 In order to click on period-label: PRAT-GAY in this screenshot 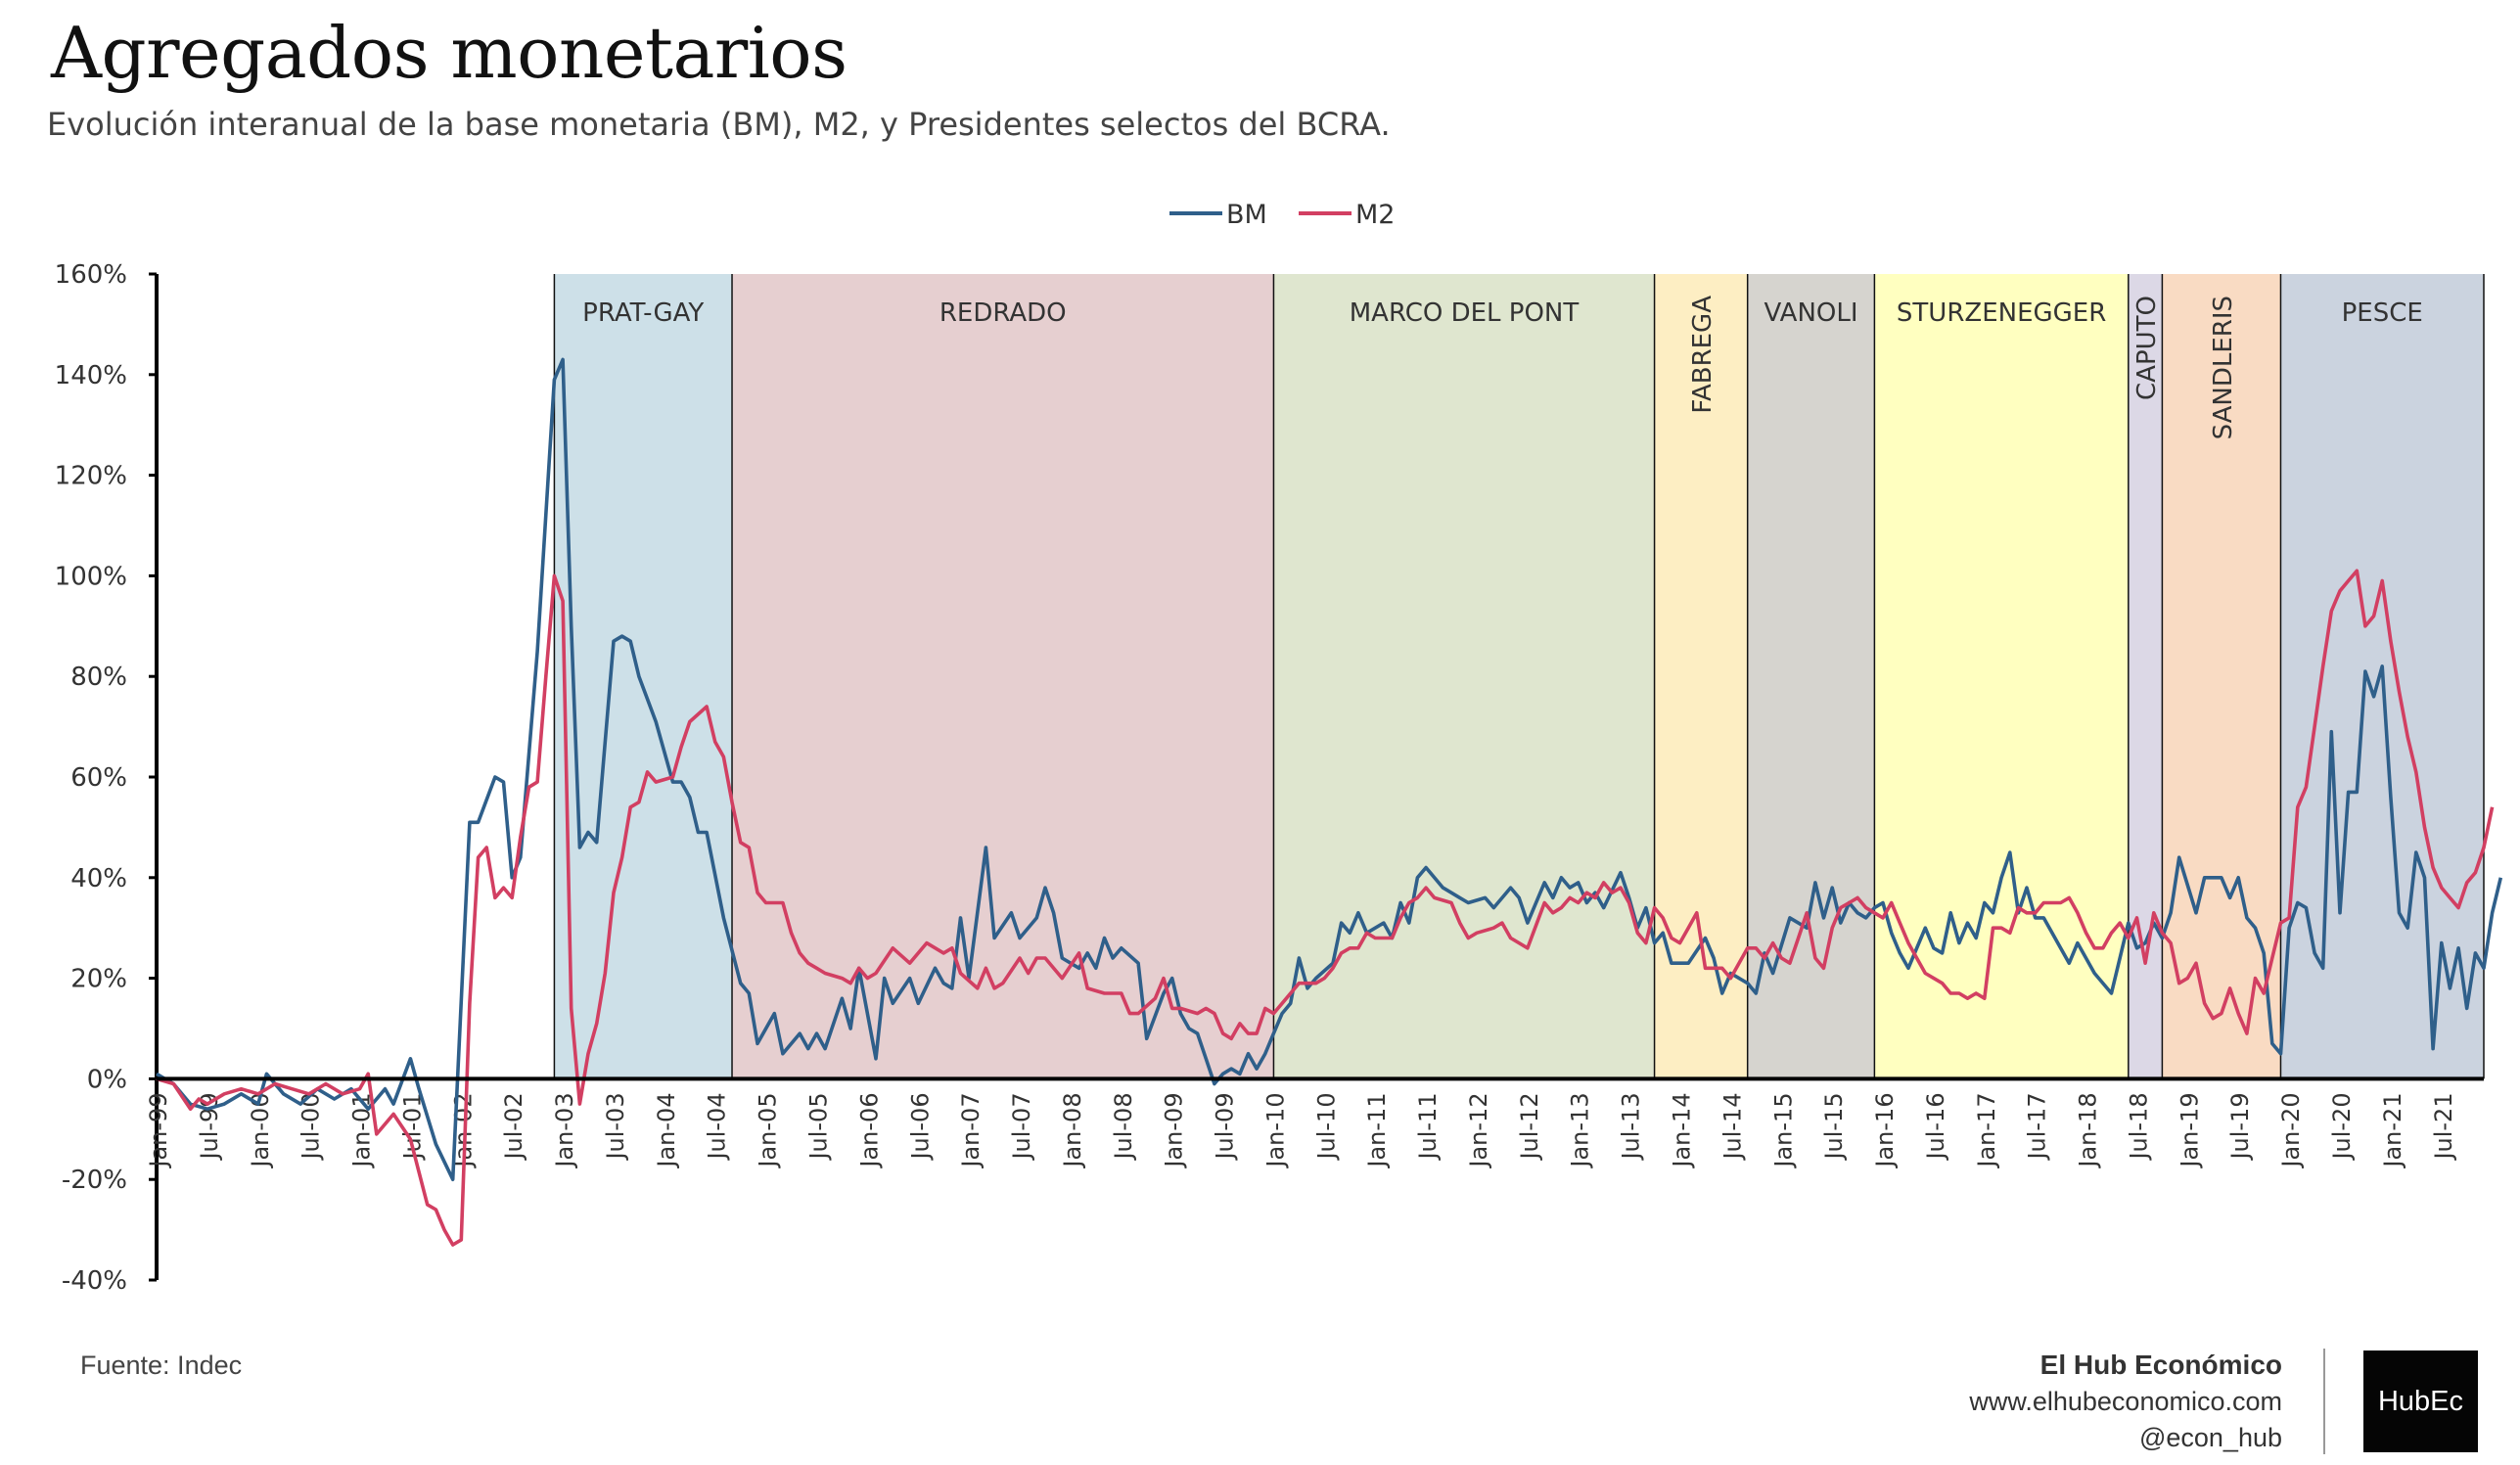, I will do `click(643, 313)`.